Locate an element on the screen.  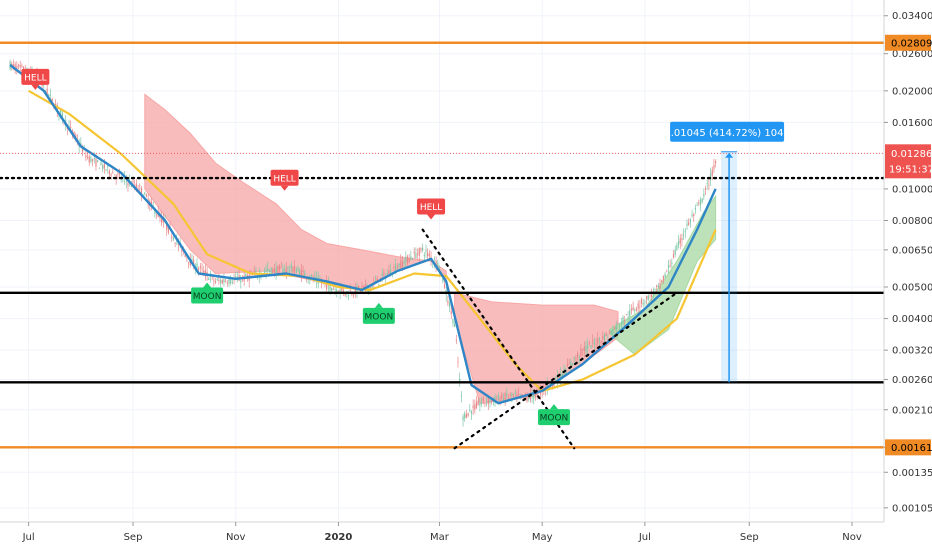
price-range-measure: 0.01045 (414.72%) 1045 is located at coordinates (727, 252).